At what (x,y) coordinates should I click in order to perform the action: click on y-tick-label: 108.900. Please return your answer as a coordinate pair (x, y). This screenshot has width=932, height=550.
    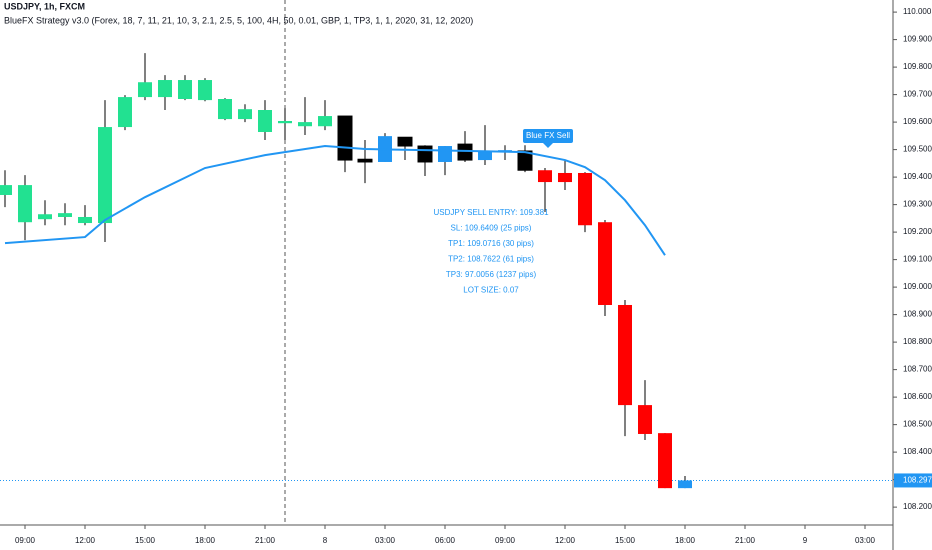
    Looking at the image, I should click on (917, 314).